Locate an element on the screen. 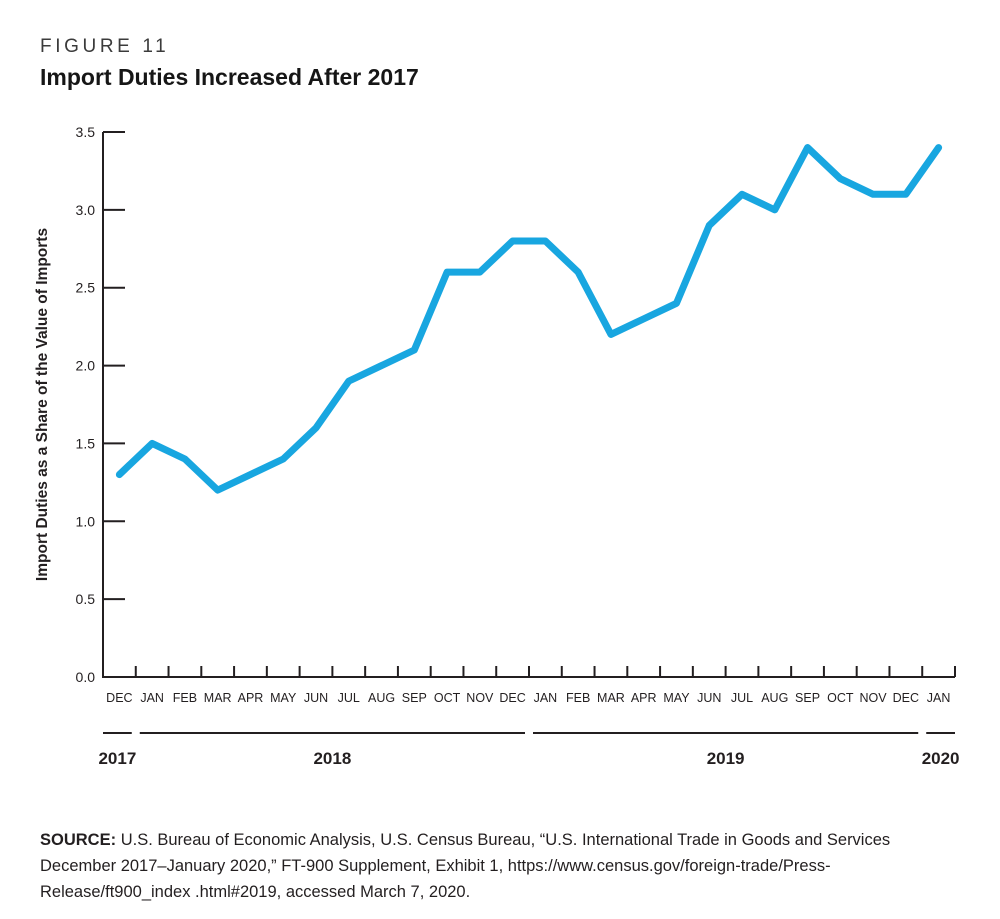 This screenshot has width=1000, height=919. y-tick-label: 2.0 is located at coordinates (86, 366).